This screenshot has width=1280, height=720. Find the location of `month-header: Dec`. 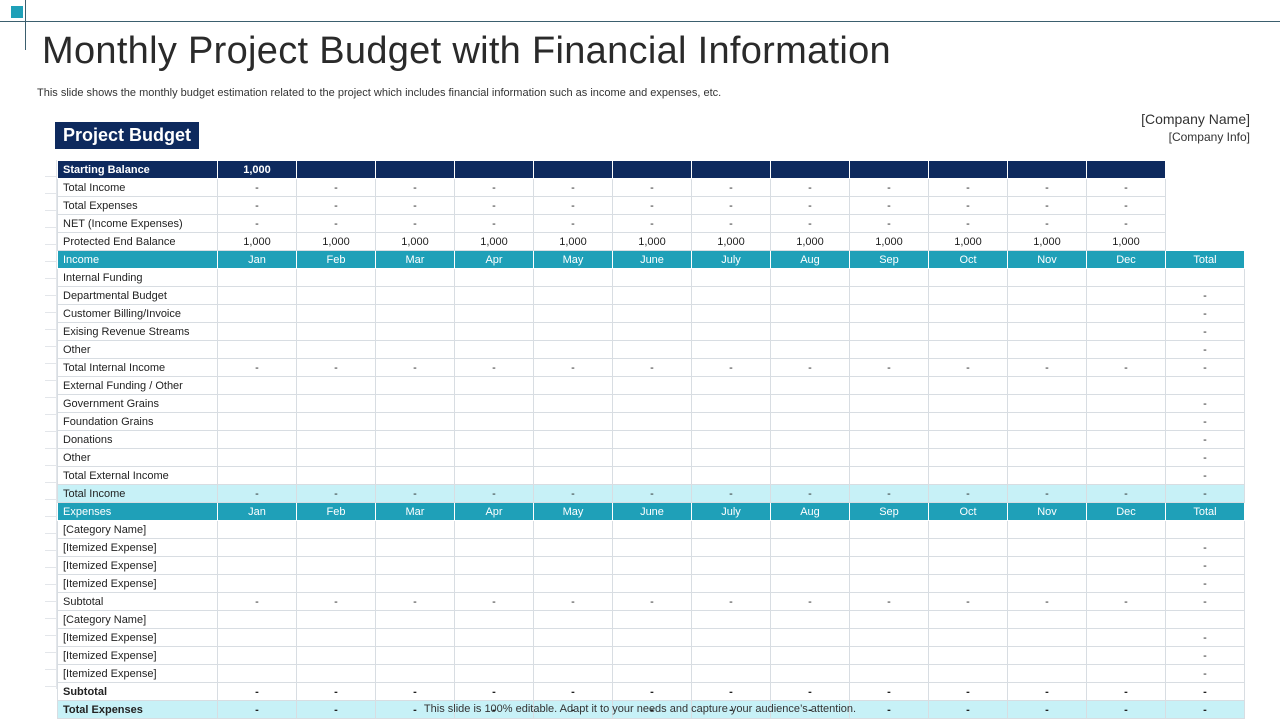

month-header: Dec is located at coordinates (1126, 511).